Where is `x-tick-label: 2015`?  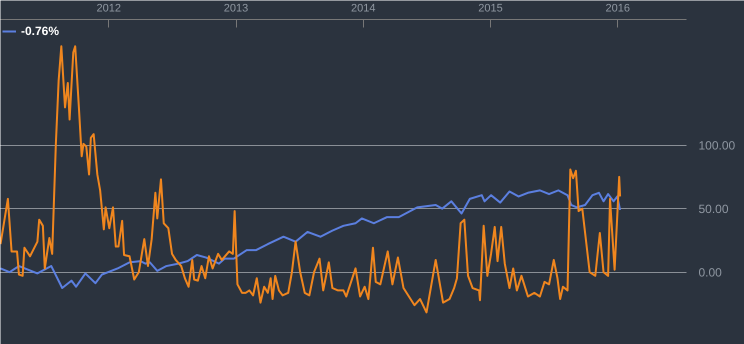
x-tick-label: 2015 is located at coordinates (490, 8).